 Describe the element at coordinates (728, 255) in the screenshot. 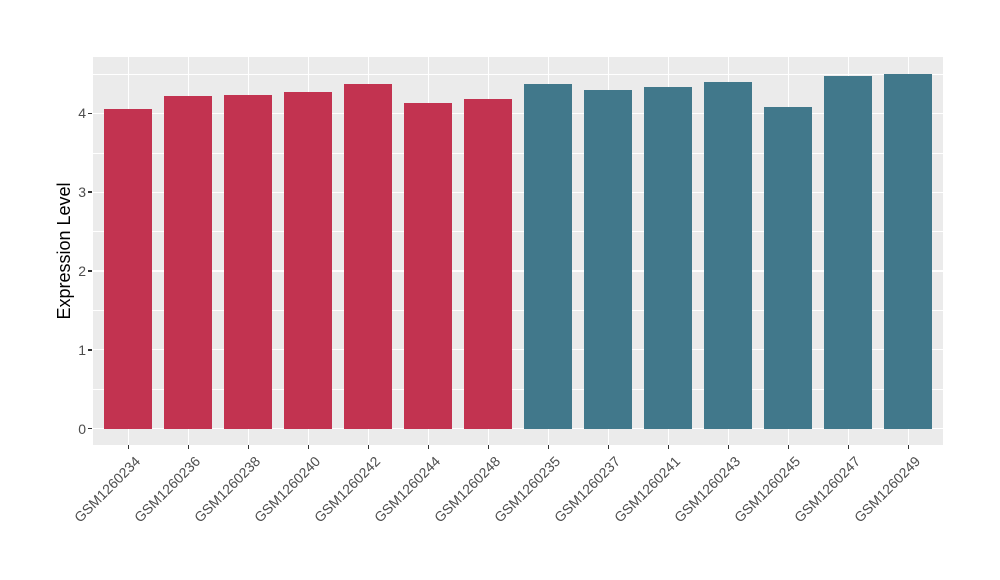

I see `bar-GSM1260243` at that location.